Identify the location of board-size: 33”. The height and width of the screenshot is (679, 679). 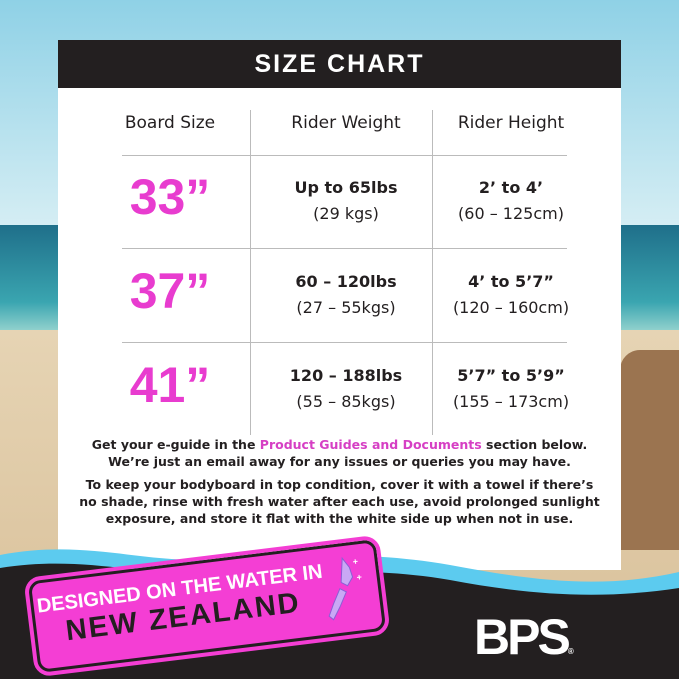
(170, 197).